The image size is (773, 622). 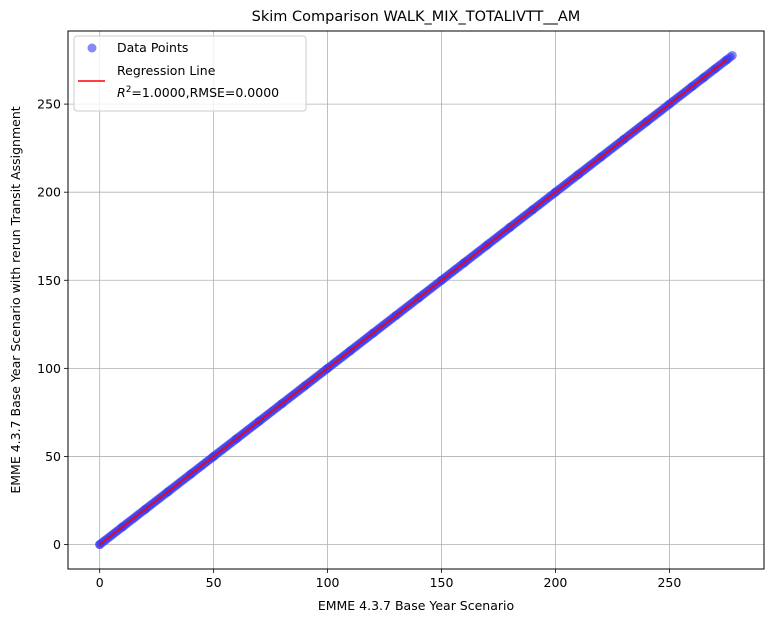 What do you see at coordinates (92, 48) in the screenshot?
I see `legend-marker-data-points` at bounding box center [92, 48].